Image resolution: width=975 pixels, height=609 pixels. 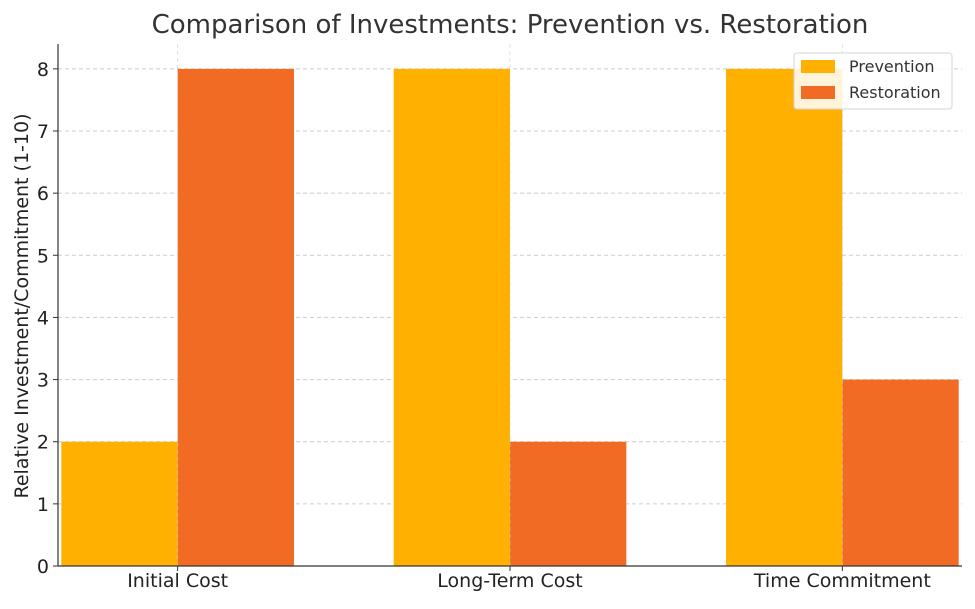 What do you see at coordinates (43, 567) in the screenshot?
I see `y-tick-label: 0` at bounding box center [43, 567].